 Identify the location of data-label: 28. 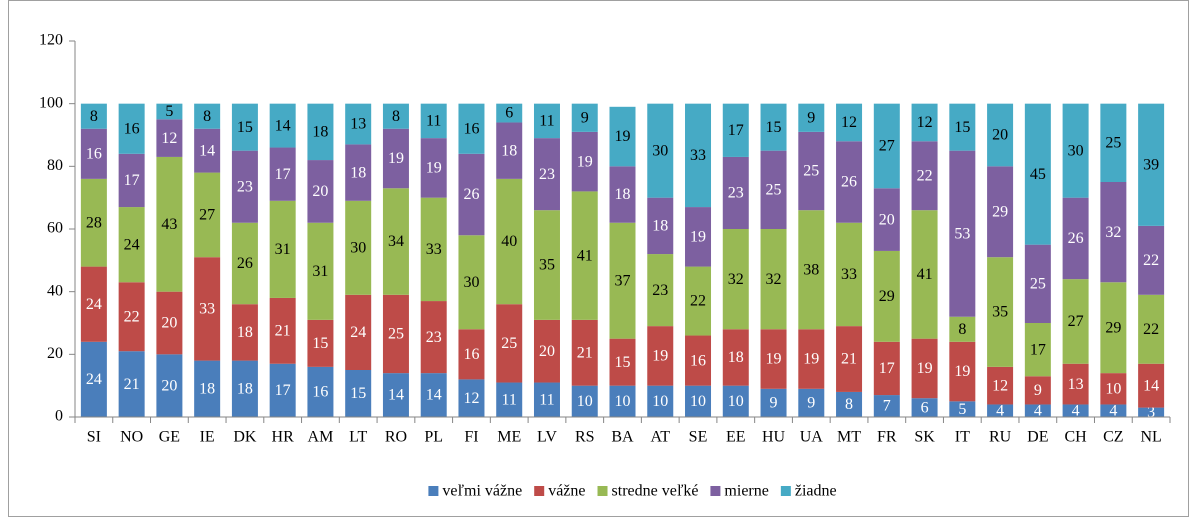
(94, 222).